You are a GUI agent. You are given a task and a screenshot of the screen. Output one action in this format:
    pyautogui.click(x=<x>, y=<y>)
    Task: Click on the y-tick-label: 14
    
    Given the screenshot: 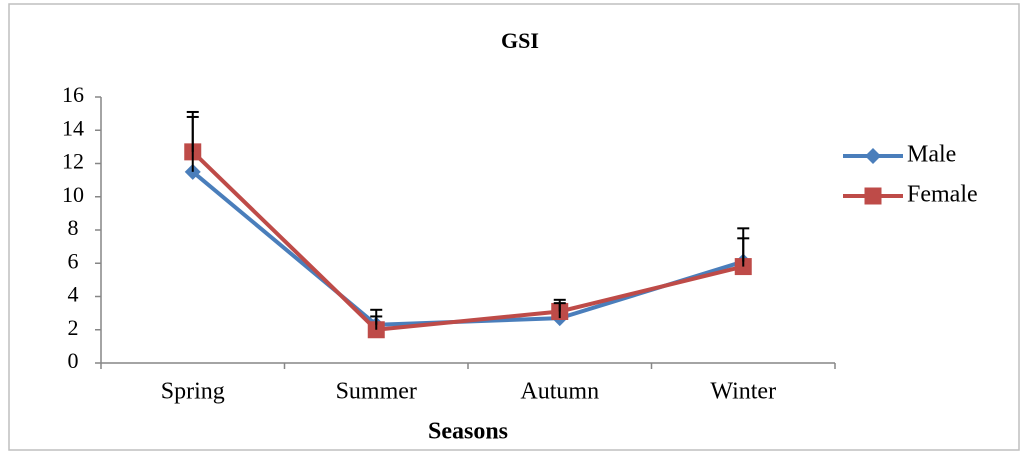 What is the action you would take?
    pyautogui.click(x=73, y=127)
    